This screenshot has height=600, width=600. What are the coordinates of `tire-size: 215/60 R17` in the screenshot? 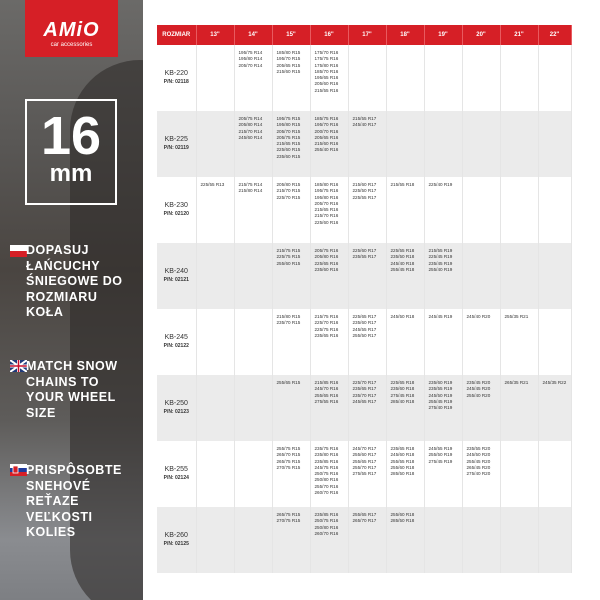 It's located at (364, 184).